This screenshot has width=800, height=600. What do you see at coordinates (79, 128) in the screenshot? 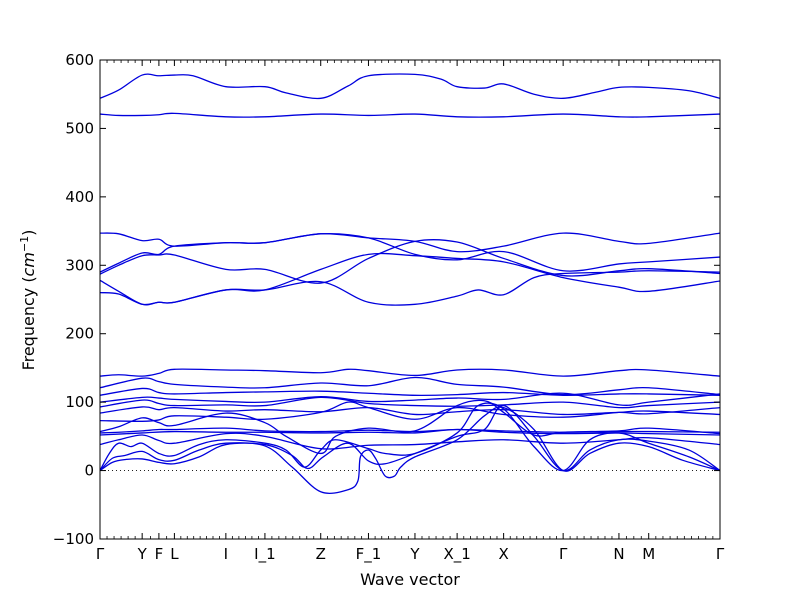
I see `y-tick-label: 500` at bounding box center [79, 128].